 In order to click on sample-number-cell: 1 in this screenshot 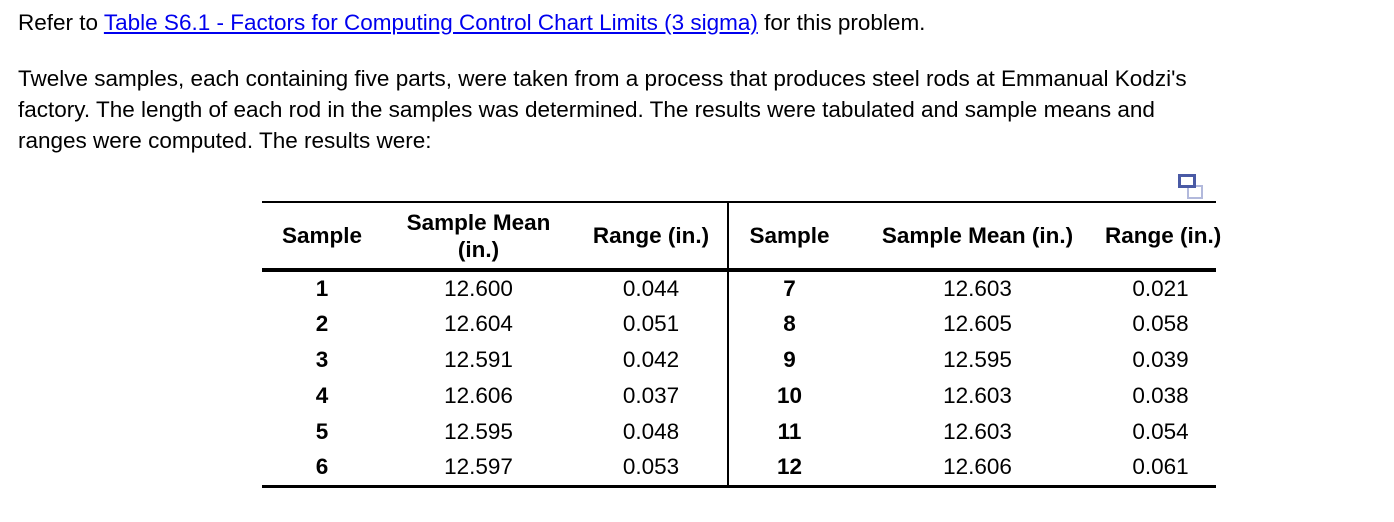, I will do `click(322, 288)`.